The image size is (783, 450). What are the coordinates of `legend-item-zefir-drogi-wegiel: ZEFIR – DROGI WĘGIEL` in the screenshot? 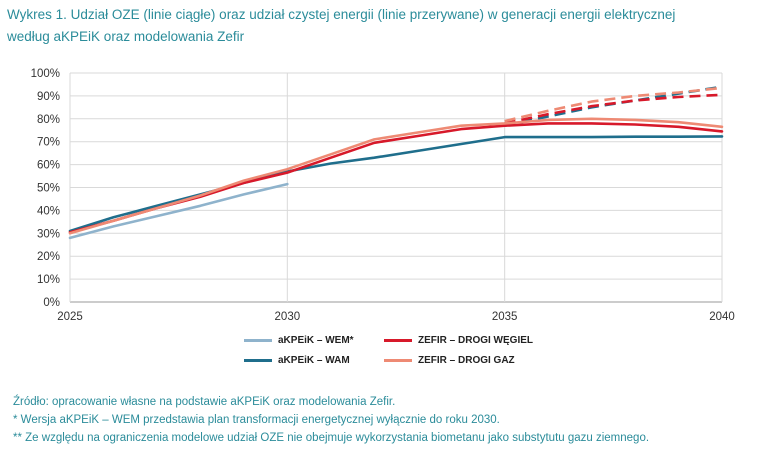 It's located at (458, 340).